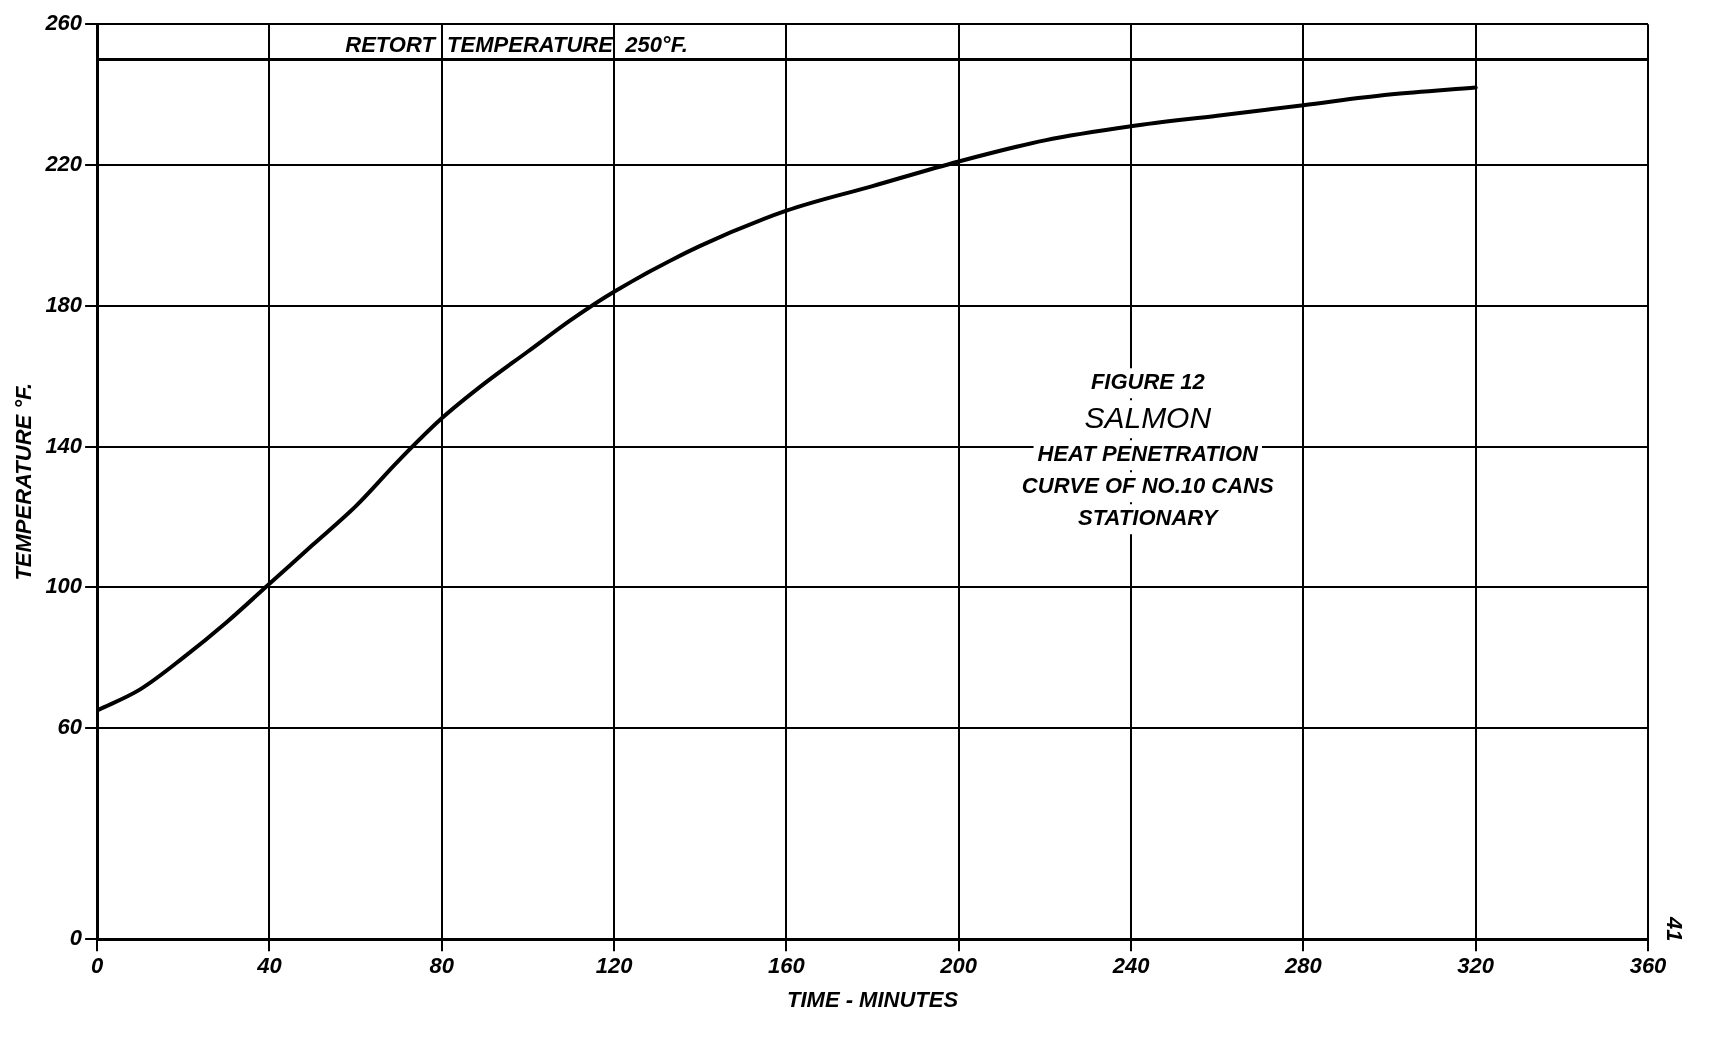 The width and height of the screenshot is (1719, 1041). Describe the element at coordinates (63, 164) in the screenshot. I see `y-tick-label: 220` at that location.